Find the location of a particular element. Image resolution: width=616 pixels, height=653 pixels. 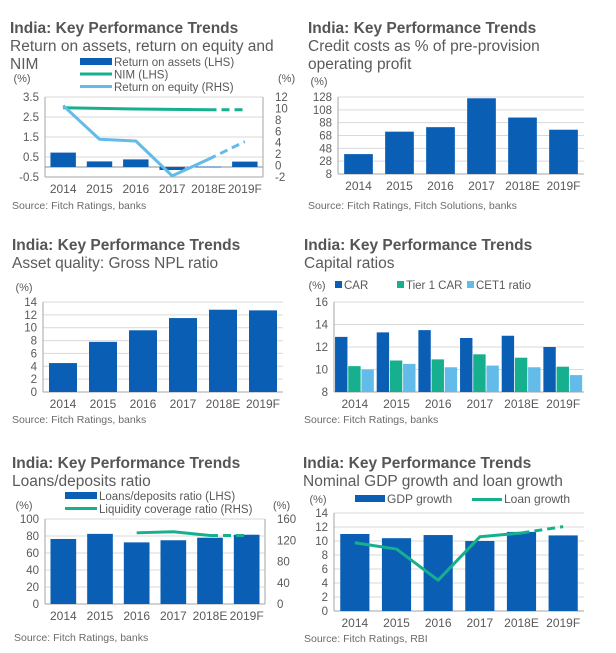

legend-label: CAR is located at coordinates (356, 286).